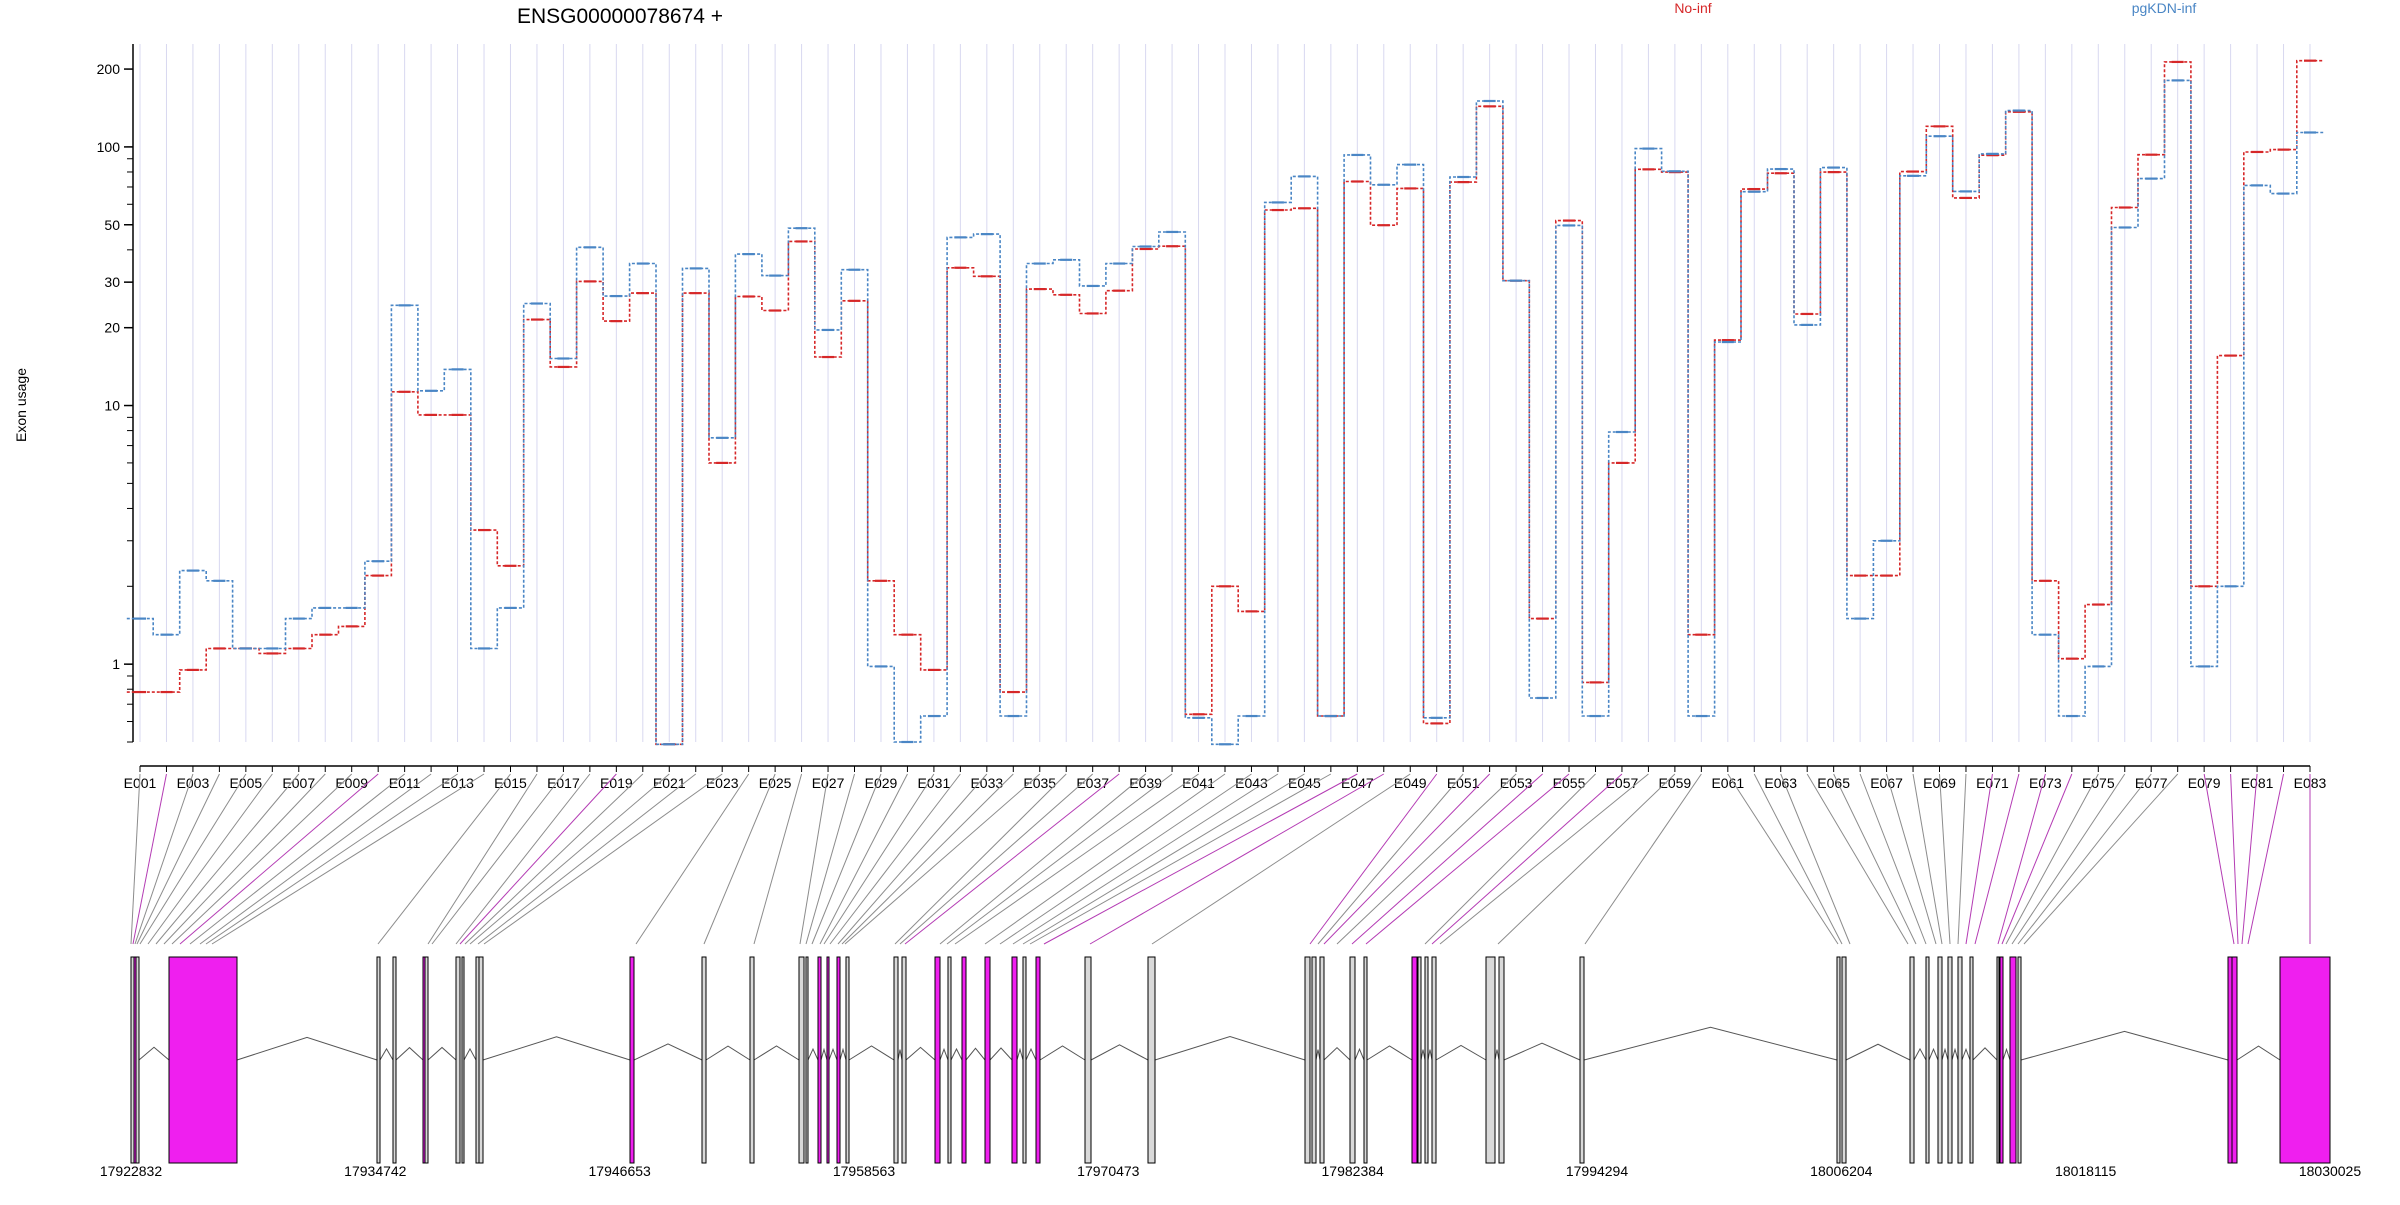  Describe the element at coordinates (1727, 783) in the screenshot. I see `x-tick-label: E061` at that location.